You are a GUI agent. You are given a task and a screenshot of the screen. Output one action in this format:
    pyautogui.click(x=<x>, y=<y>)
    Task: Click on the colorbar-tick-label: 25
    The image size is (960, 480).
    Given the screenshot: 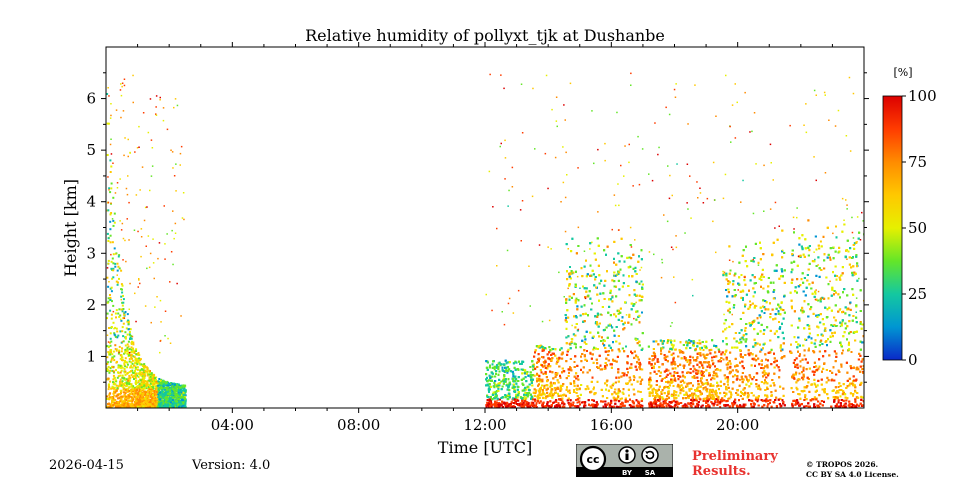 What is the action you would take?
    pyautogui.click(x=917, y=294)
    